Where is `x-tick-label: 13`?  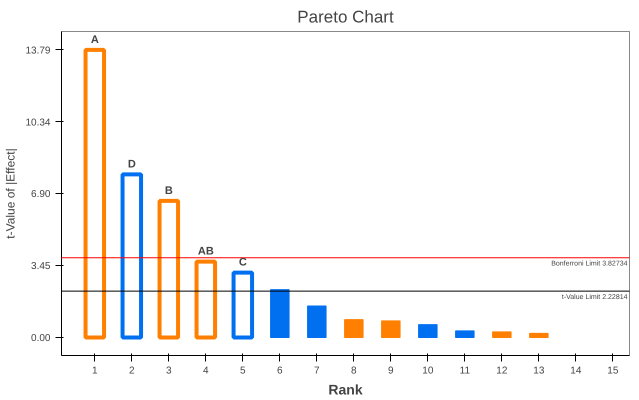 x-tick-label: 13 is located at coordinates (539, 371).